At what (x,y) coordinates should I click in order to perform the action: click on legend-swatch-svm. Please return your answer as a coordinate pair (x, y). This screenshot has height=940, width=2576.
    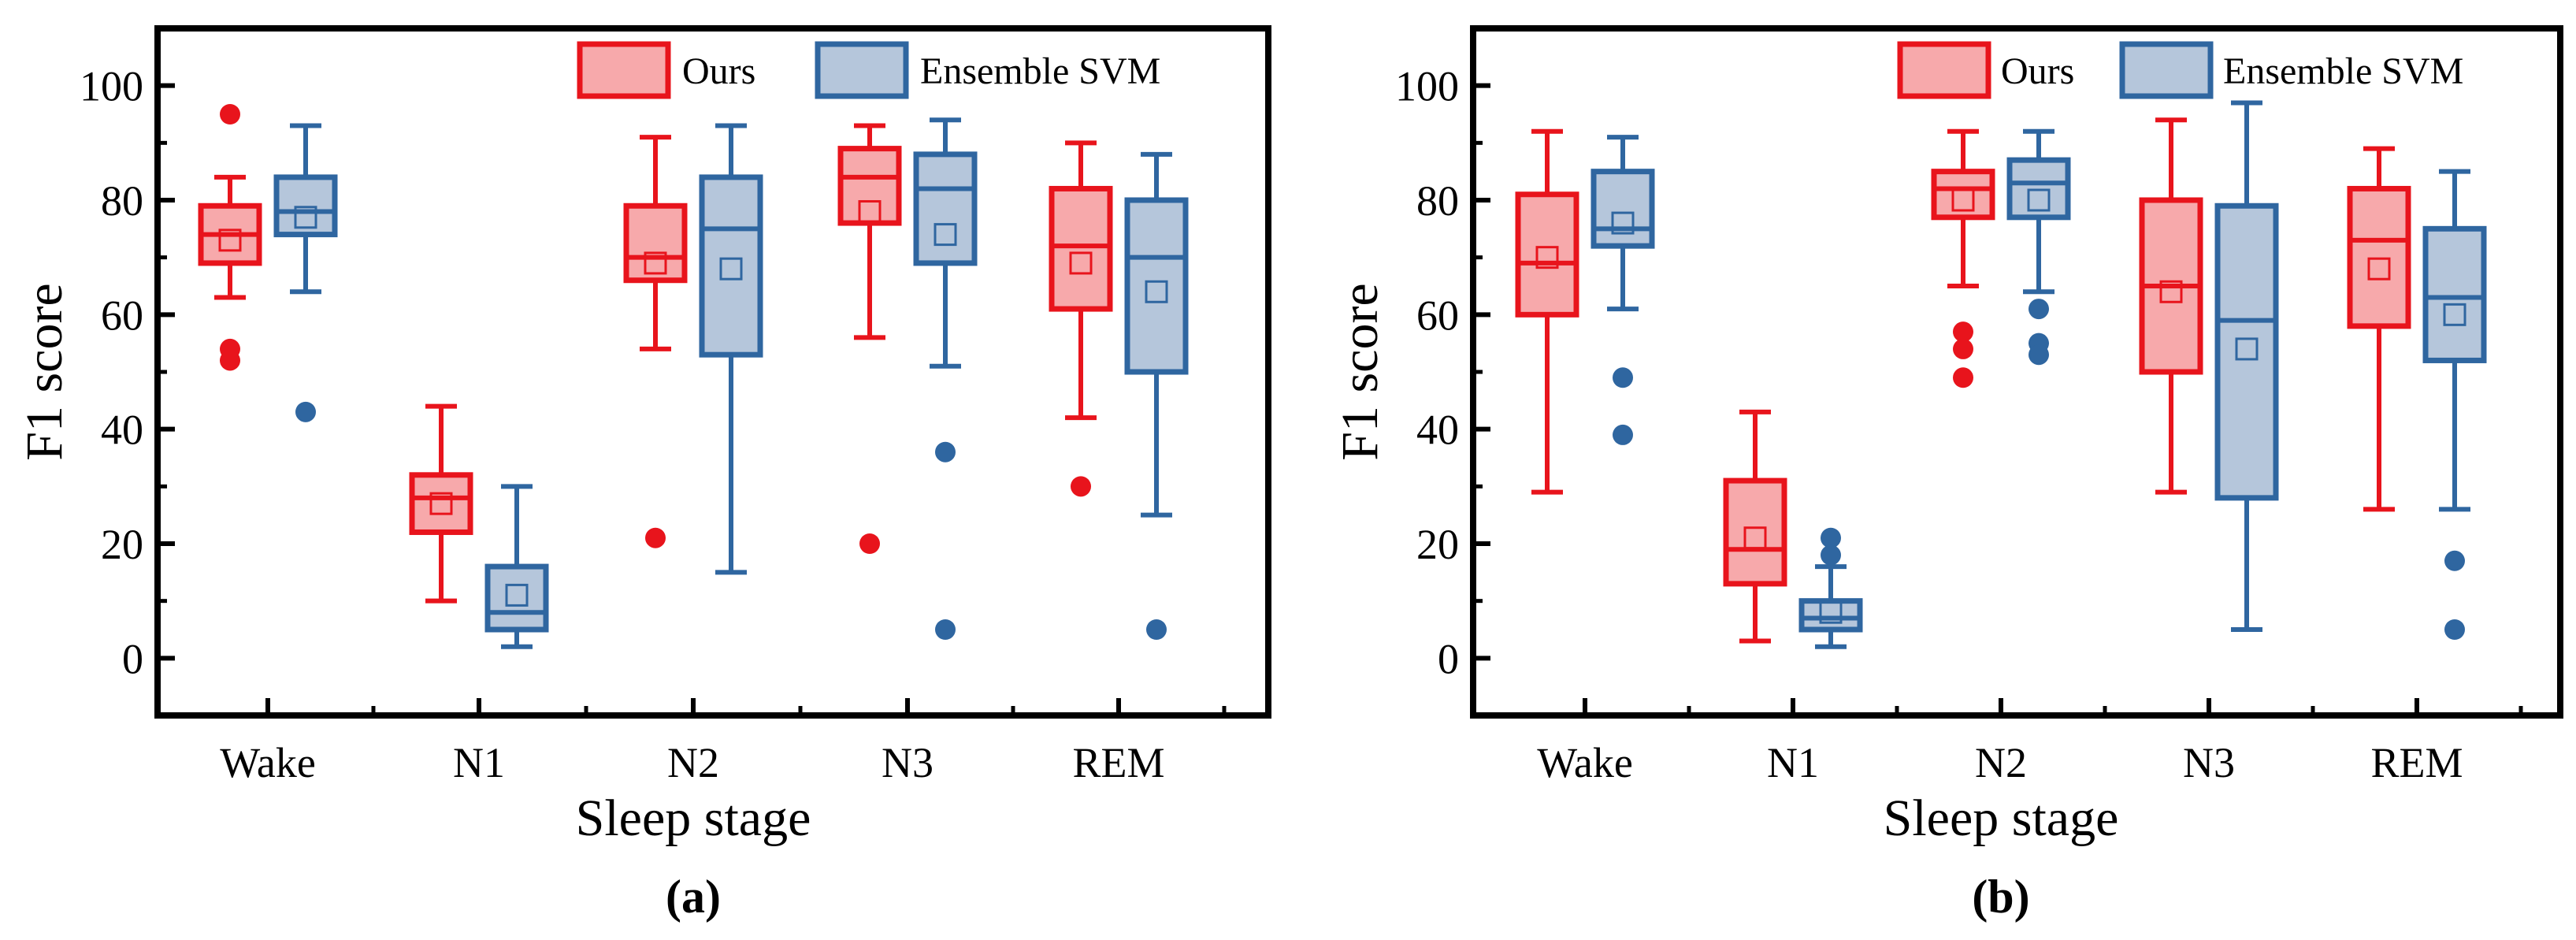
    Looking at the image, I should click on (2166, 70).